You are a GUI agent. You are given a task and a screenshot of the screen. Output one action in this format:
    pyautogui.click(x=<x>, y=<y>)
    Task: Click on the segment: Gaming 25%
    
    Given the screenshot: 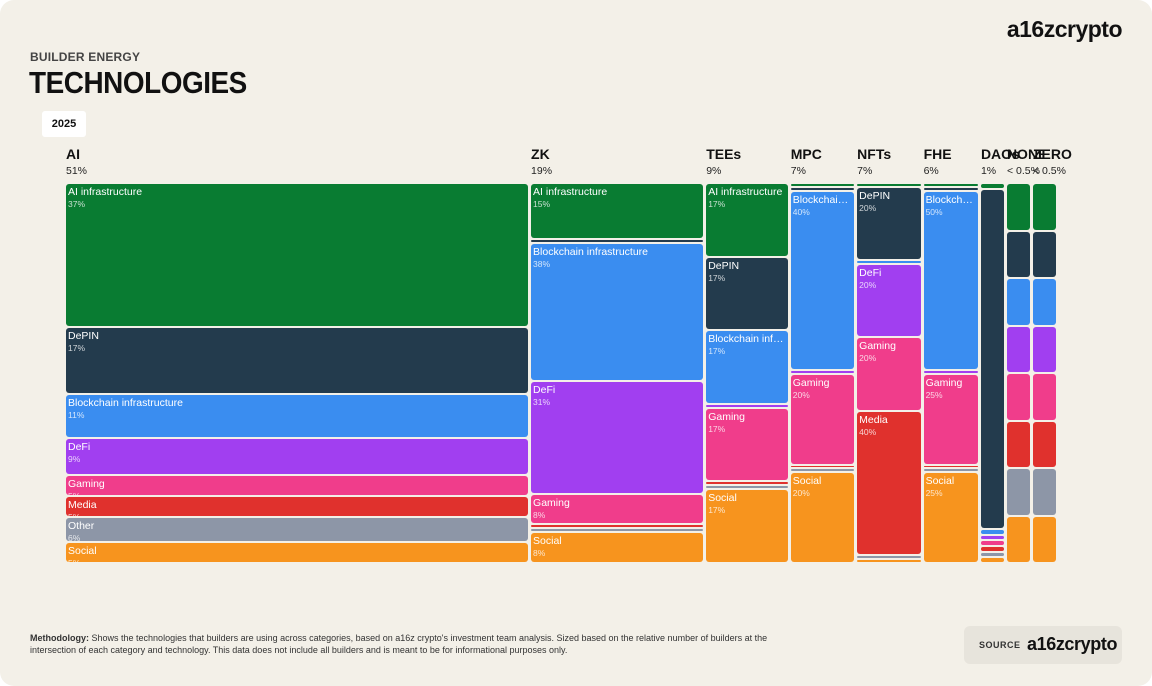 What is the action you would take?
    pyautogui.click(x=950, y=419)
    